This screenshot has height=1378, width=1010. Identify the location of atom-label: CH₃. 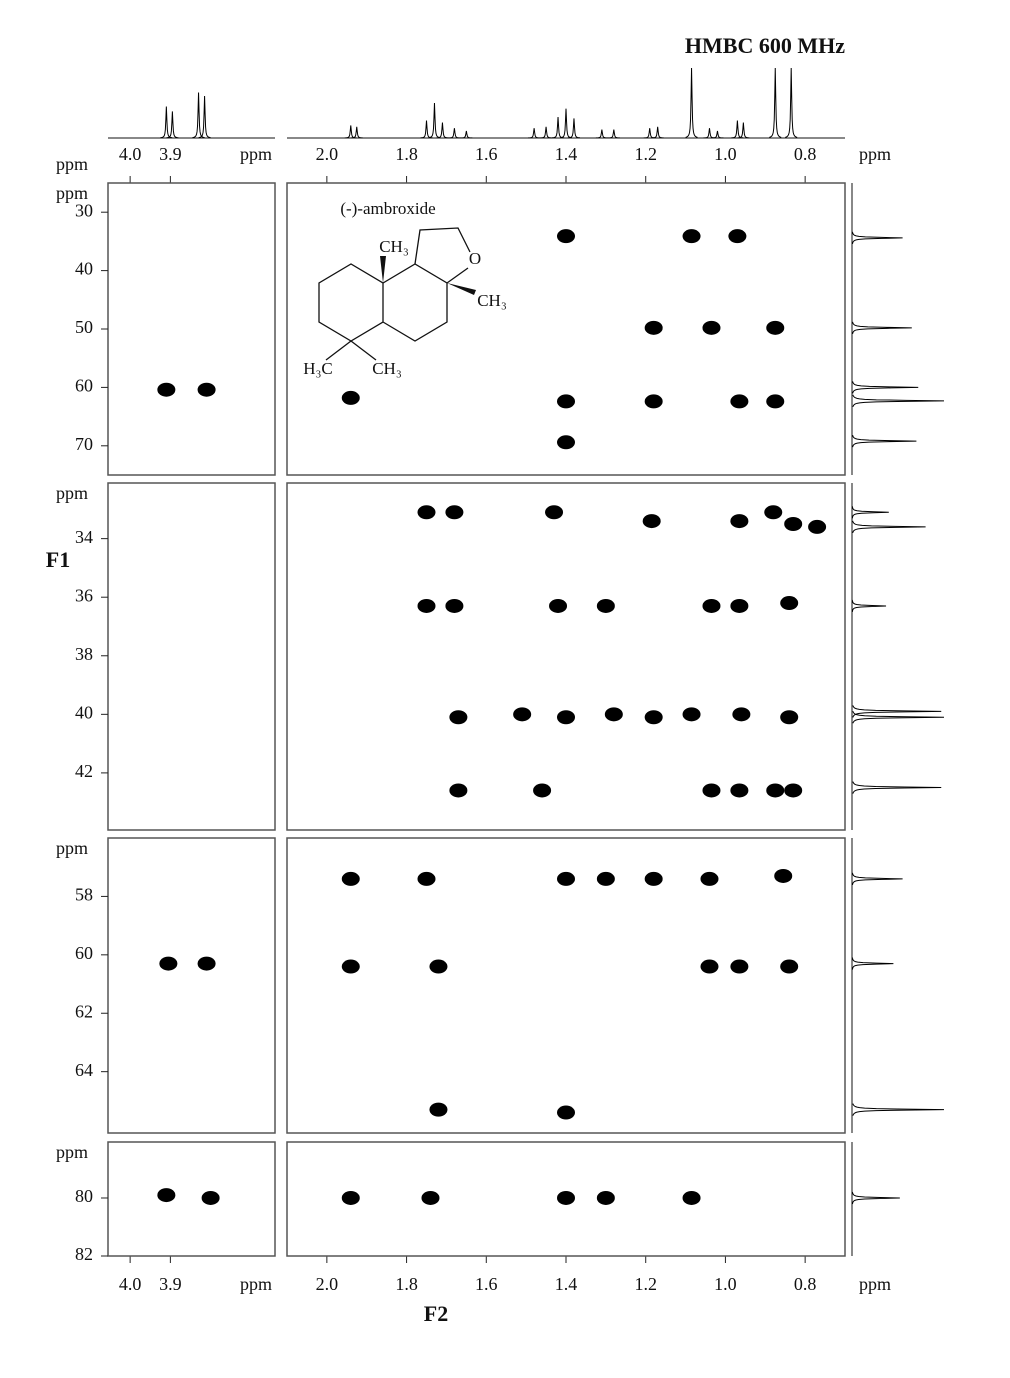
(492, 300).